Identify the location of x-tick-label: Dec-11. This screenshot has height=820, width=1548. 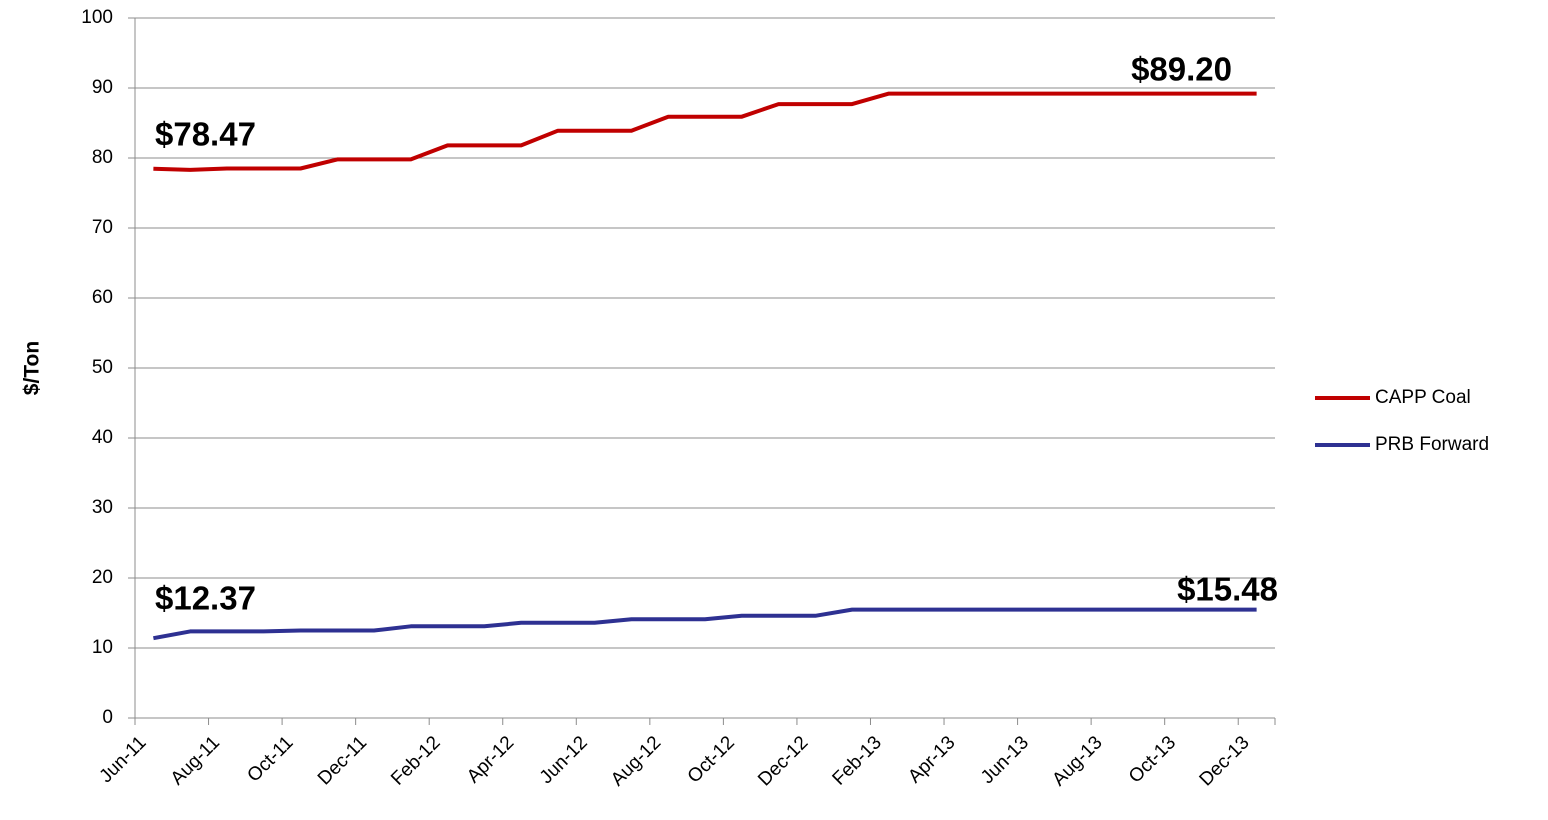
(342, 760).